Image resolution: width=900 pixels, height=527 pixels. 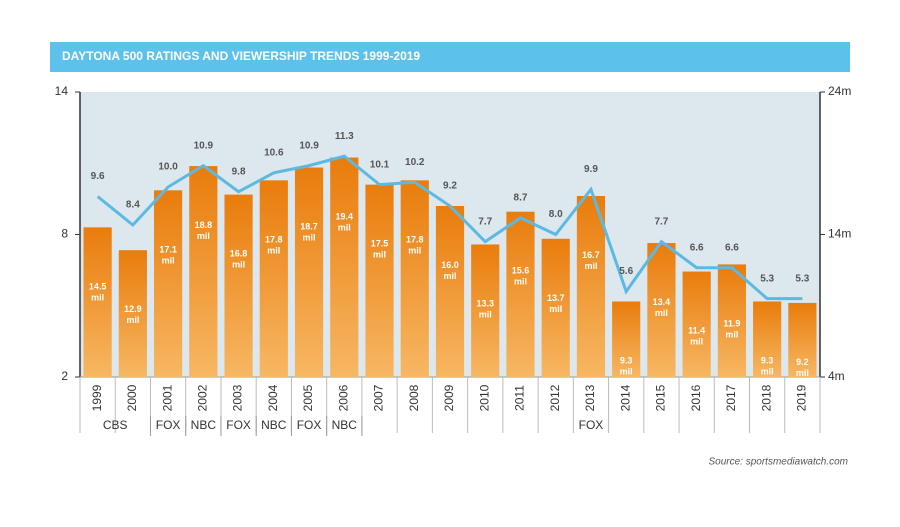 I want to click on x-tick-label: 2000, so click(x=132, y=397).